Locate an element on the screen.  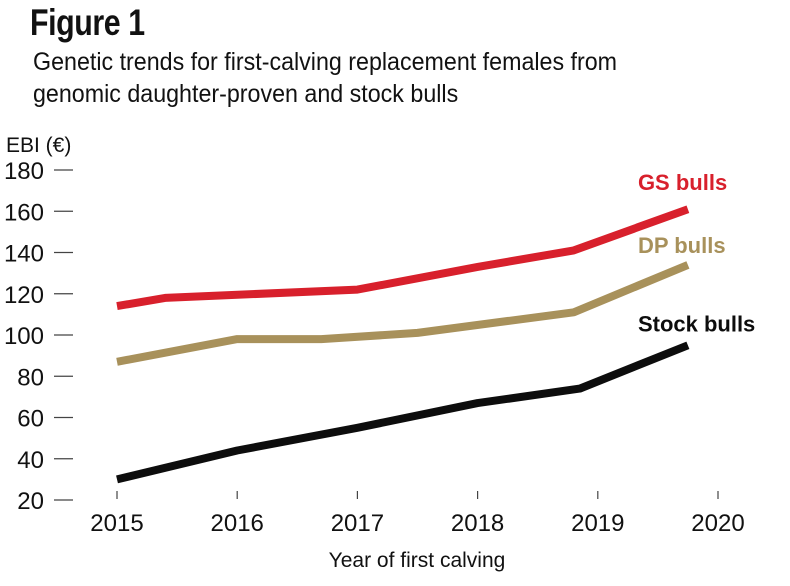
series-line-dp-bulls is located at coordinates (403, 313).